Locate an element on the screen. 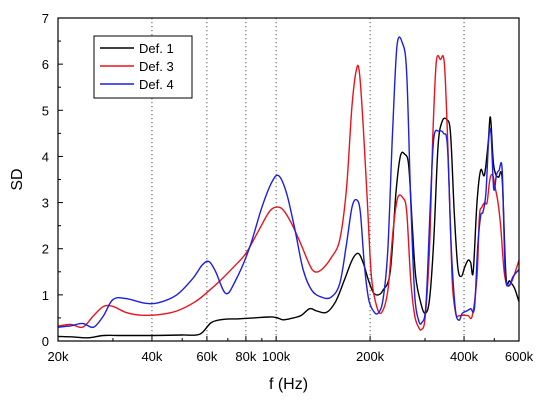 The width and height of the screenshot is (550, 403). legend-box is located at coordinates (143, 67).